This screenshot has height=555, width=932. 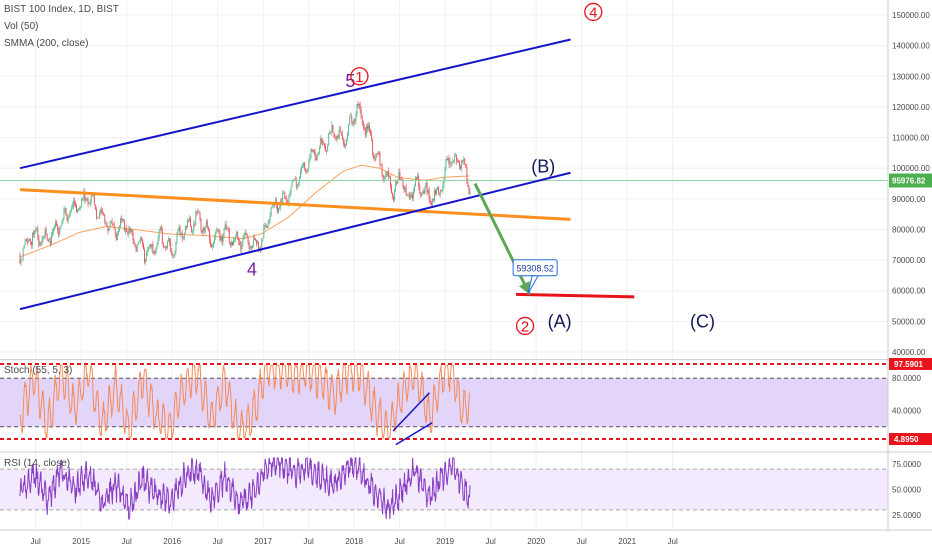 I want to click on wave-label: 1, so click(x=359, y=77).